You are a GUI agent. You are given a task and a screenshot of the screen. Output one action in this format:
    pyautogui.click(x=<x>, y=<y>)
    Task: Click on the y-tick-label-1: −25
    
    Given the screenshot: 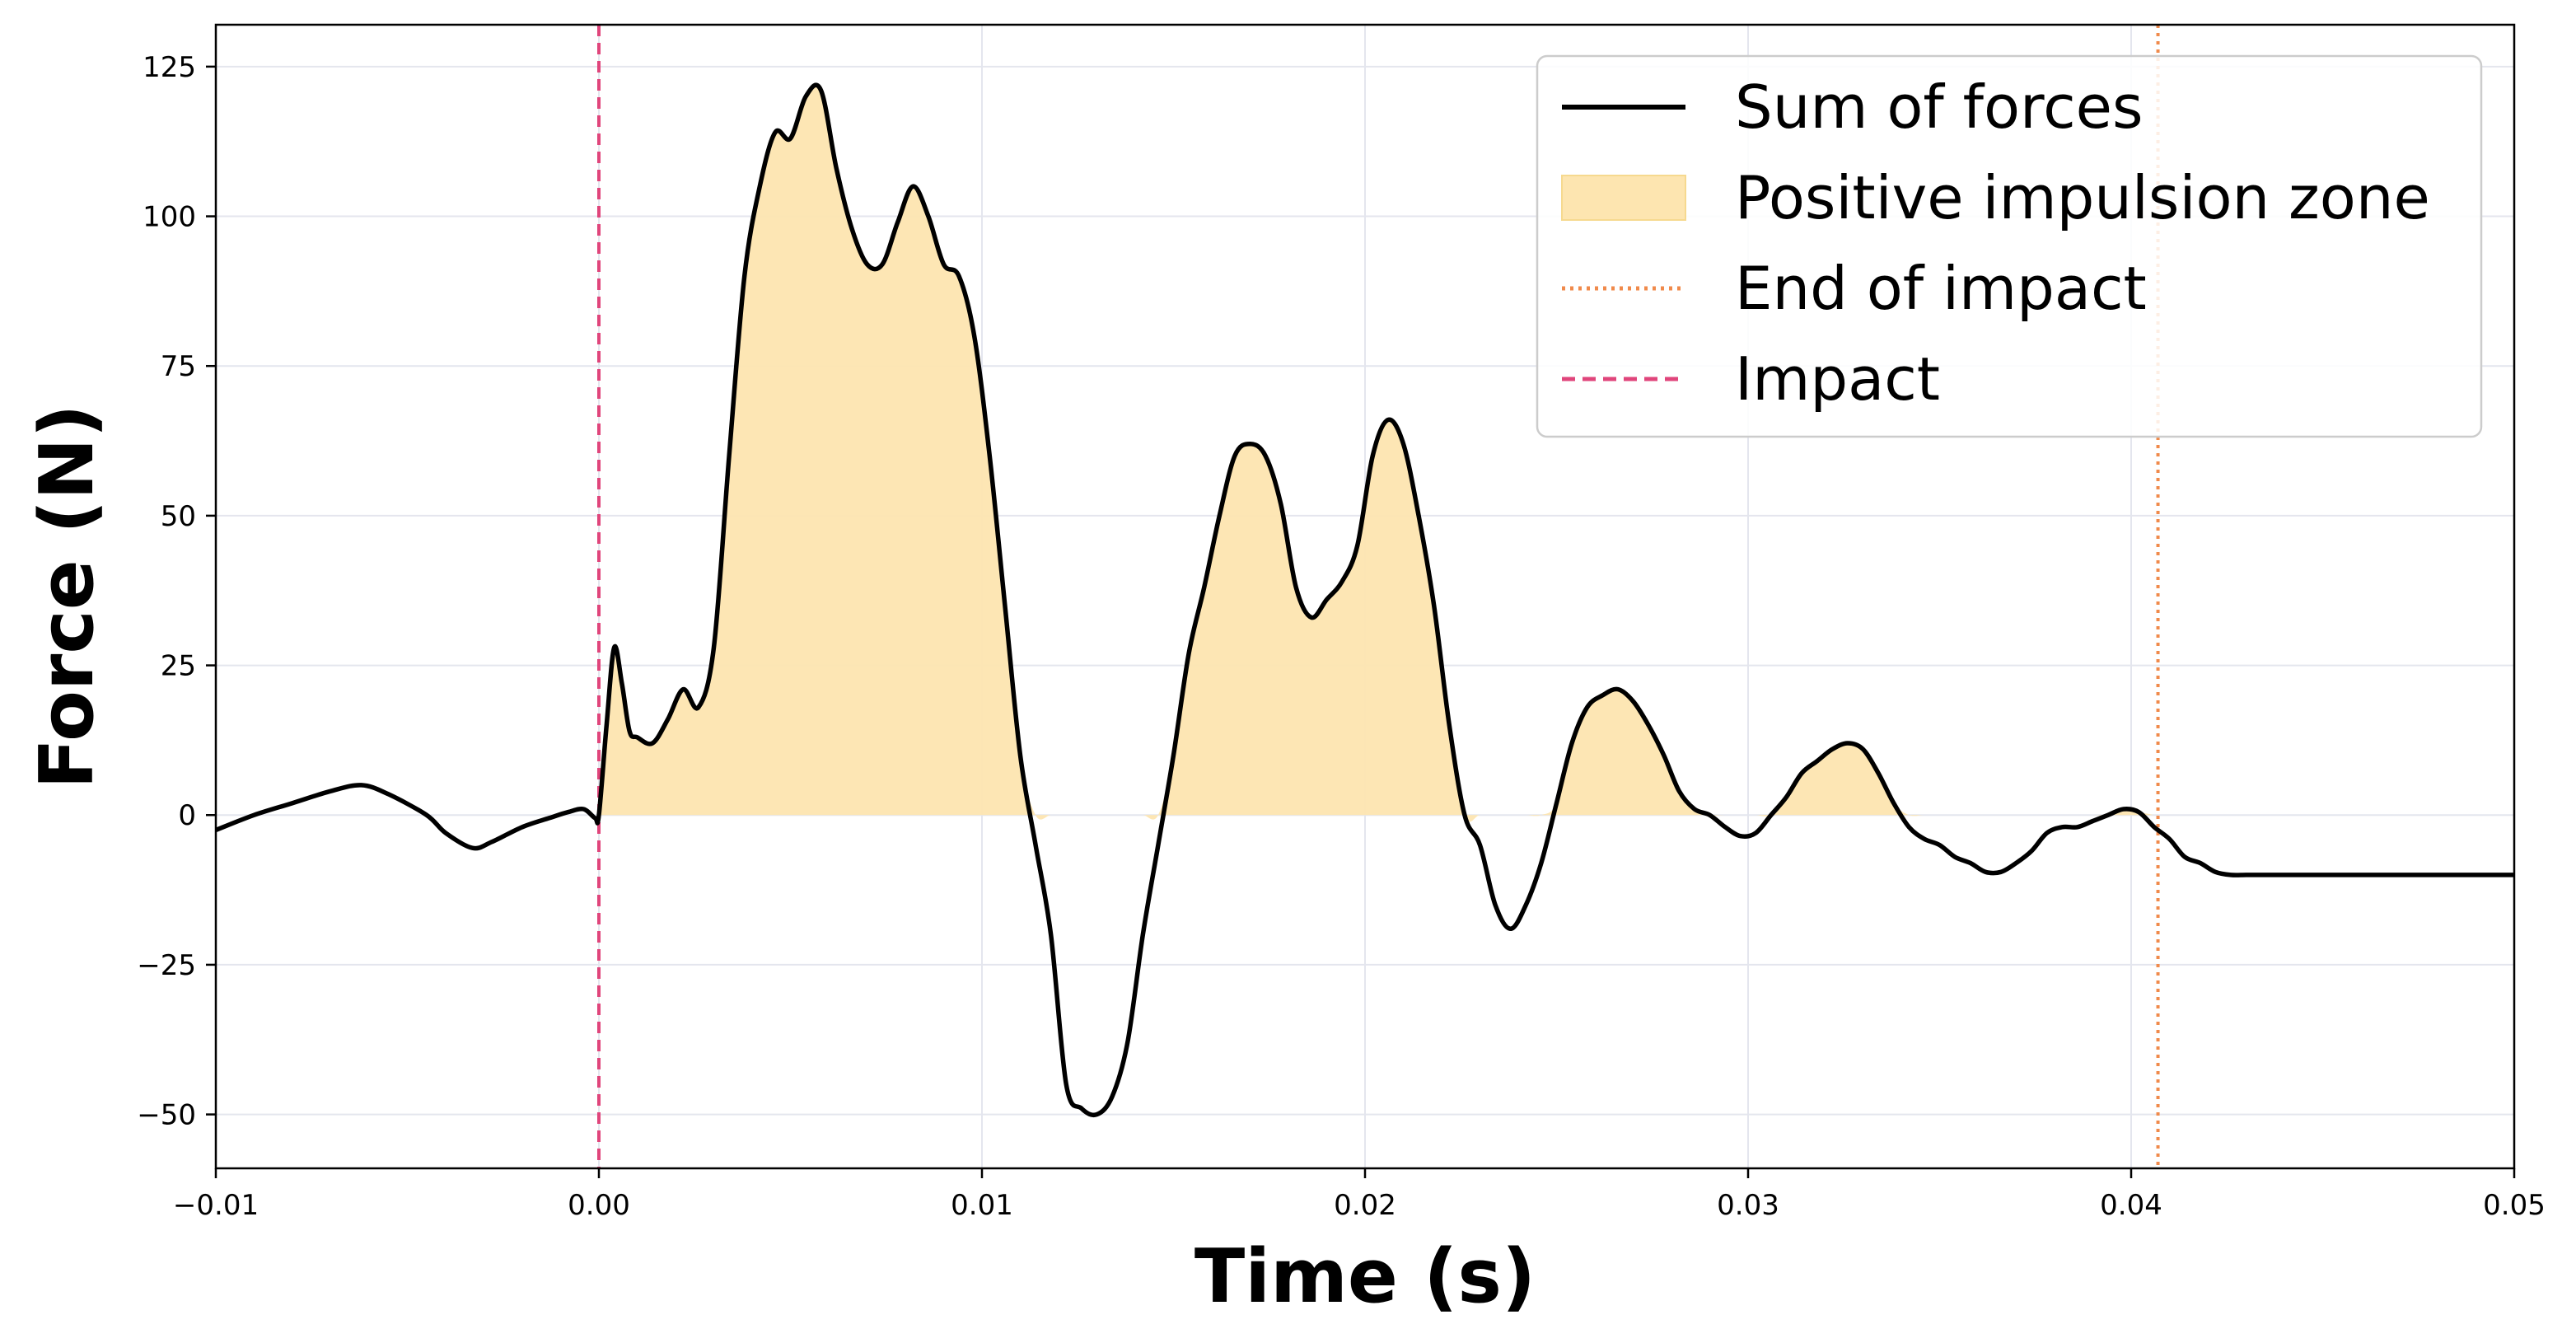 What is the action you would take?
    pyautogui.click(x=166, y=966)
    